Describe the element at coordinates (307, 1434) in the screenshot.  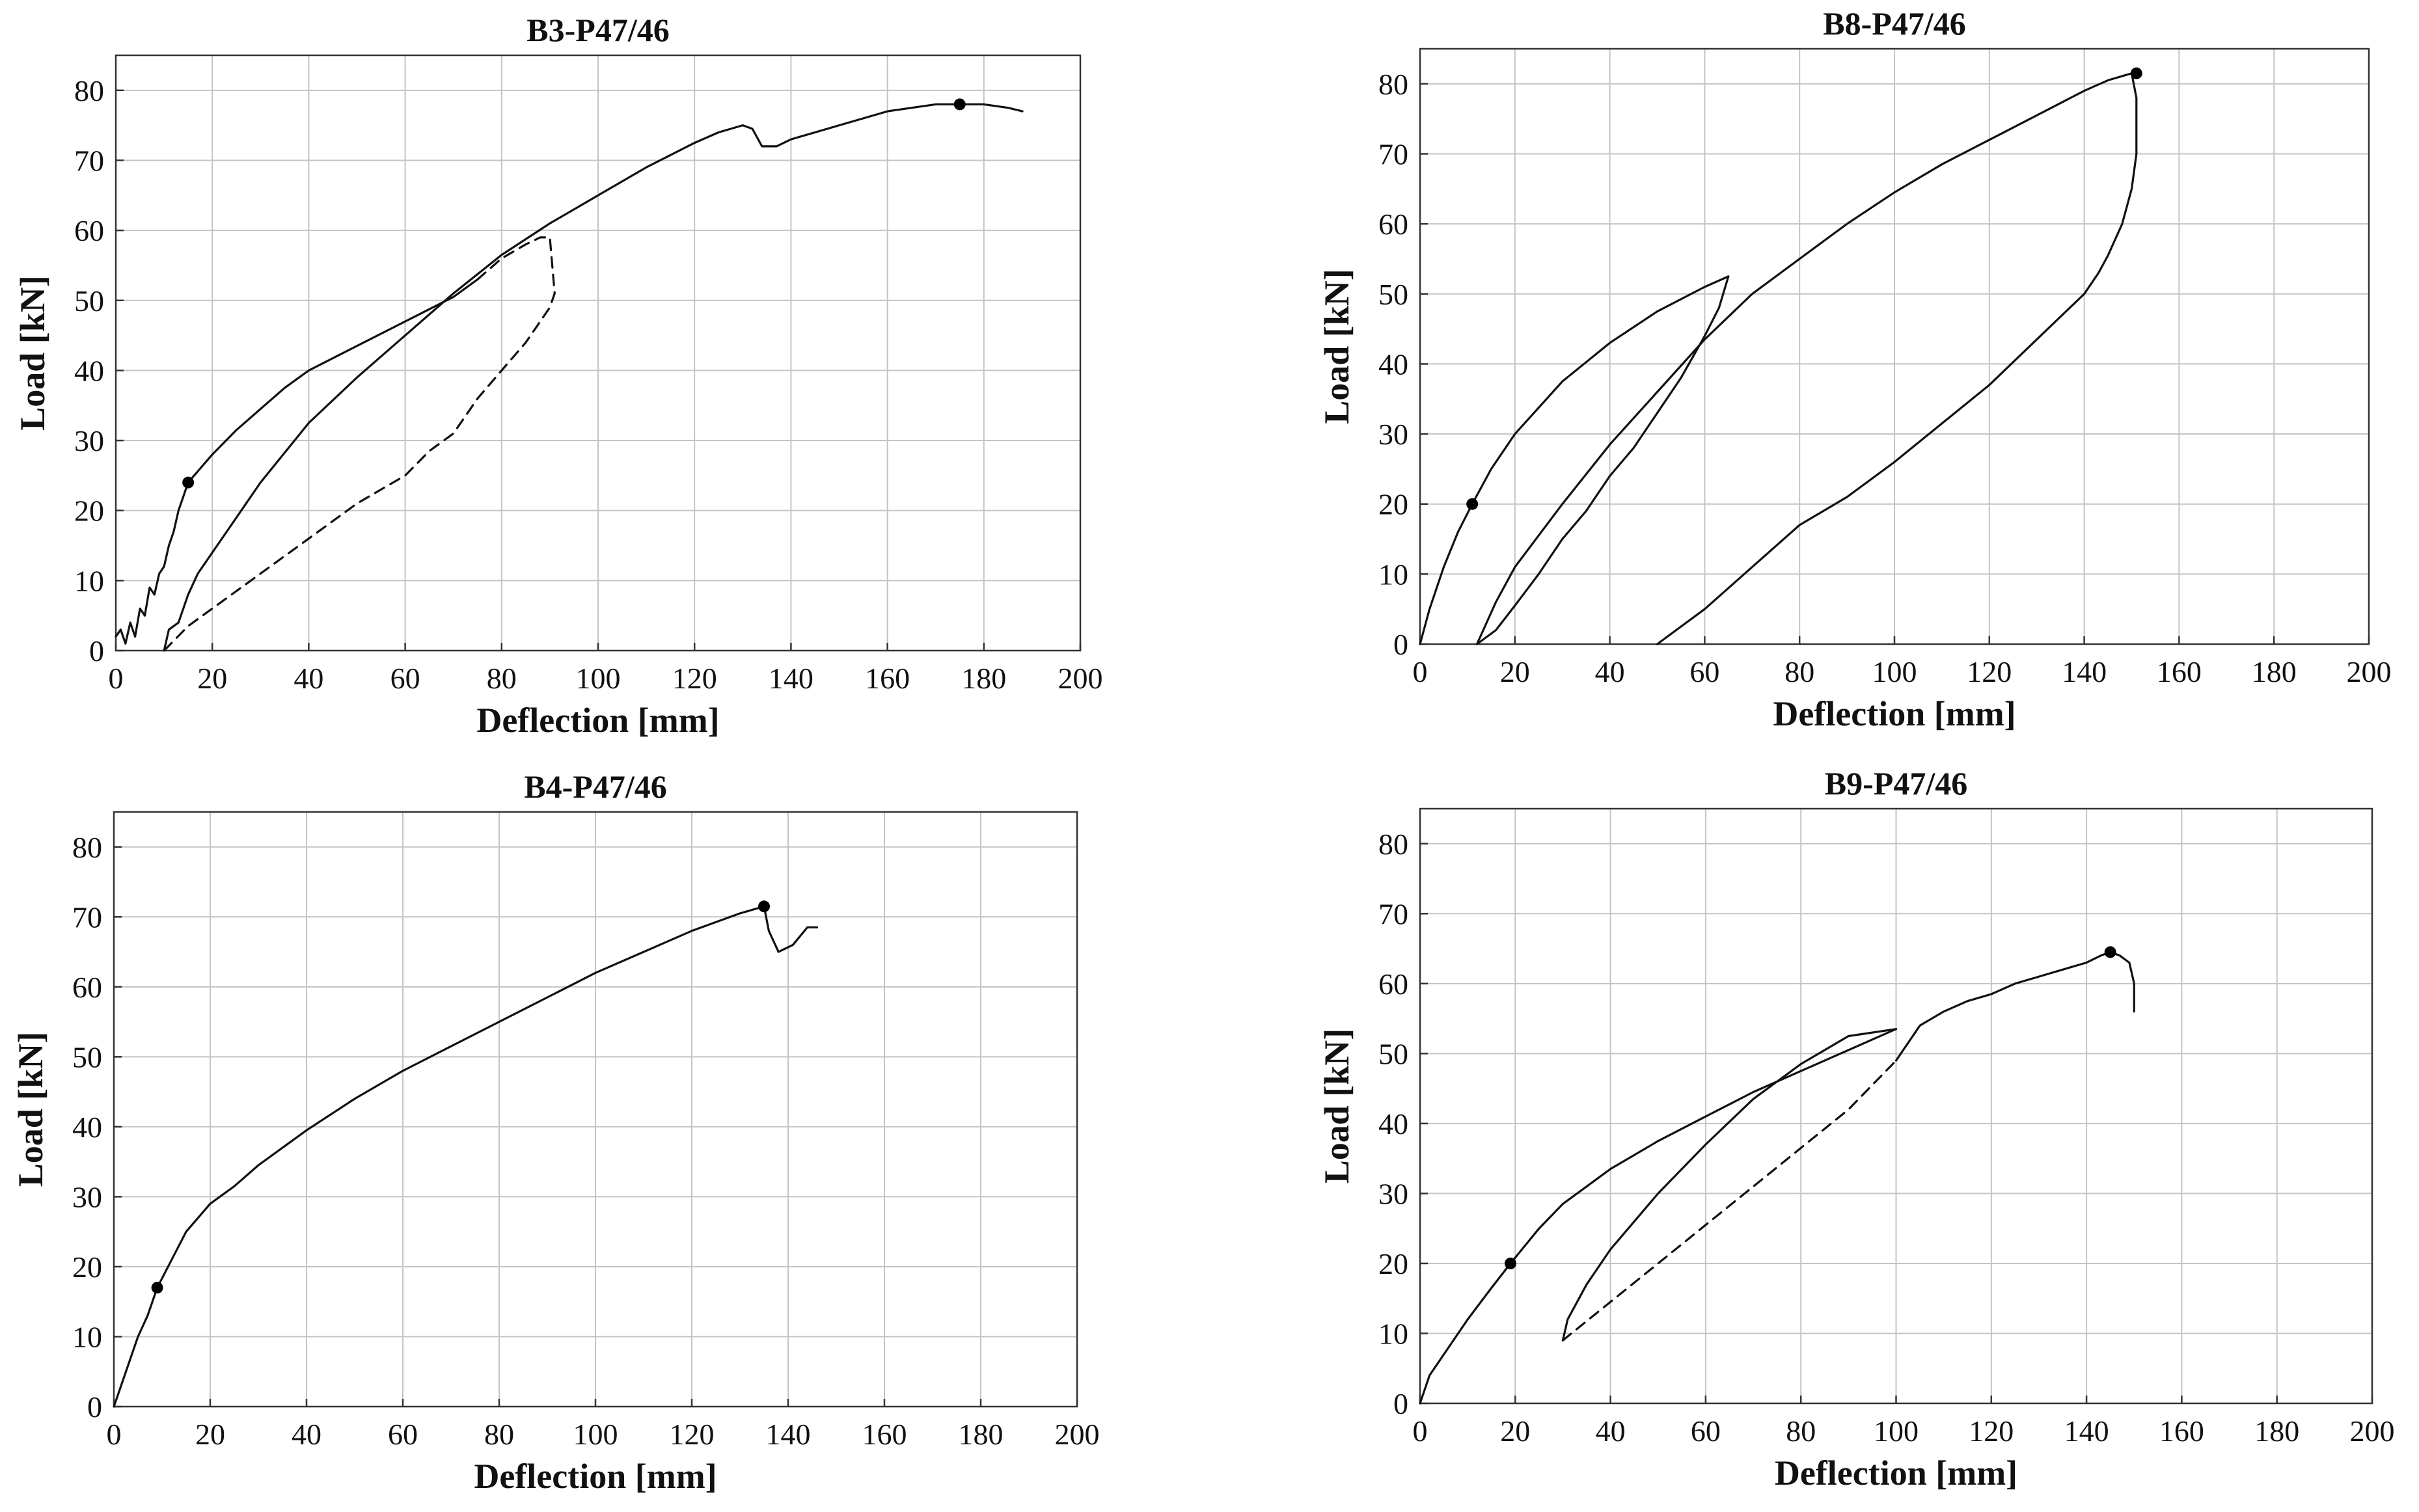
I see `b4-xtick-label-40: 40` at that location.